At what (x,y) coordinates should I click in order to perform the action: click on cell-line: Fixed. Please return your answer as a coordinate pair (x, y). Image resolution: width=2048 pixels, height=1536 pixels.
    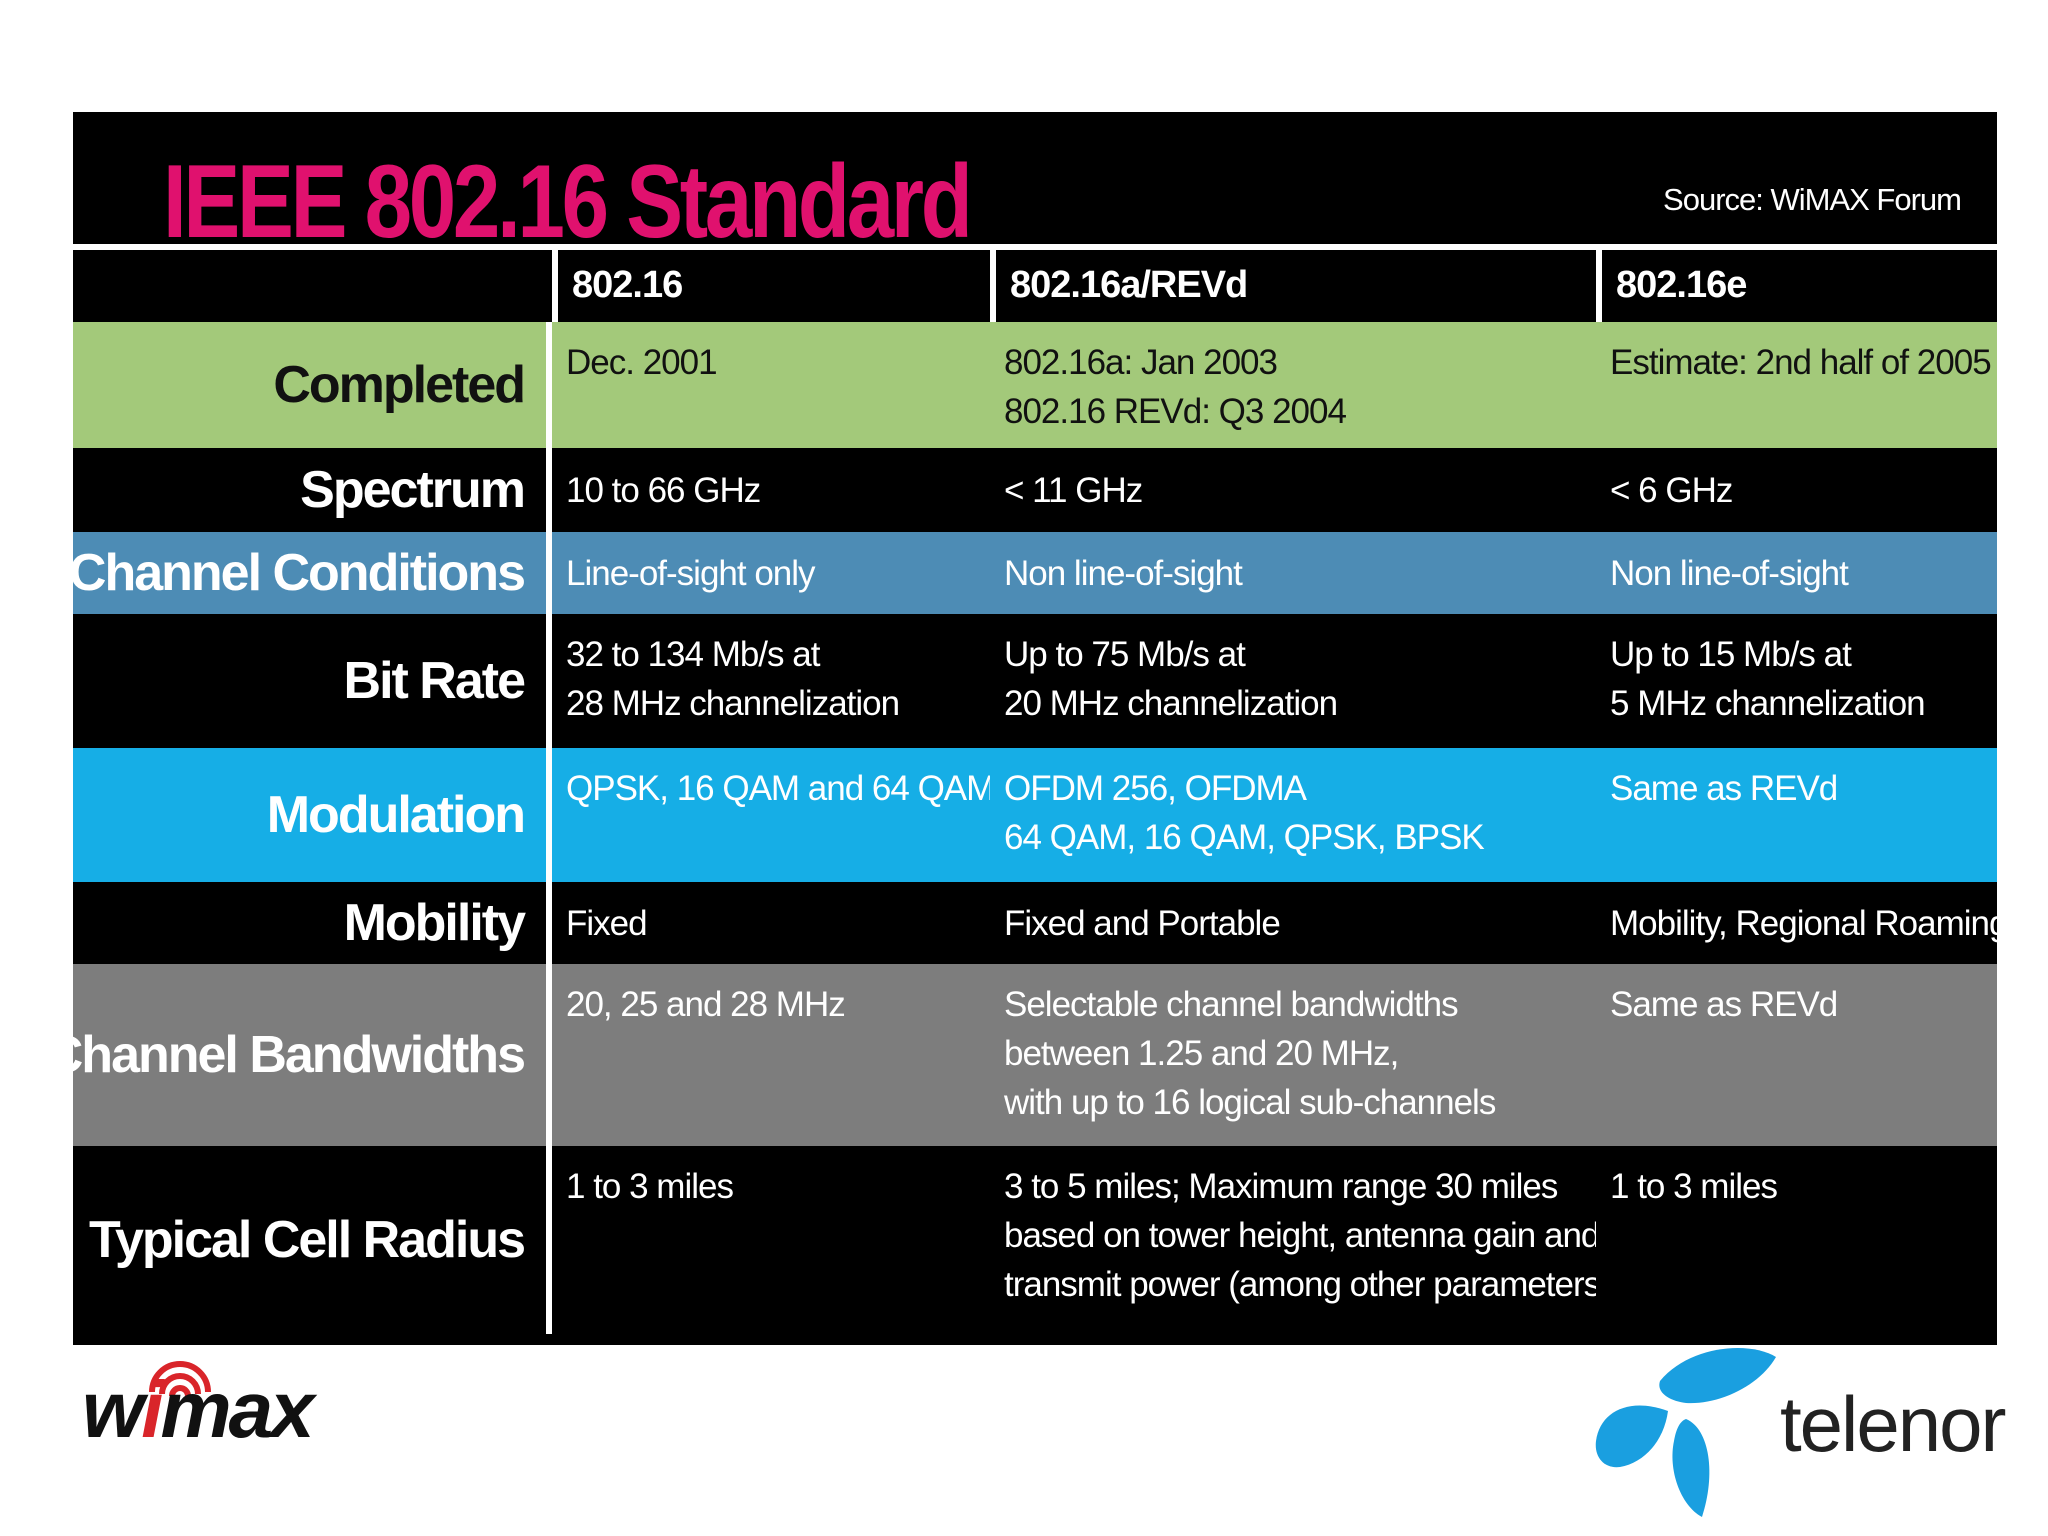
    Looking at the image, I should click on (607, 923).